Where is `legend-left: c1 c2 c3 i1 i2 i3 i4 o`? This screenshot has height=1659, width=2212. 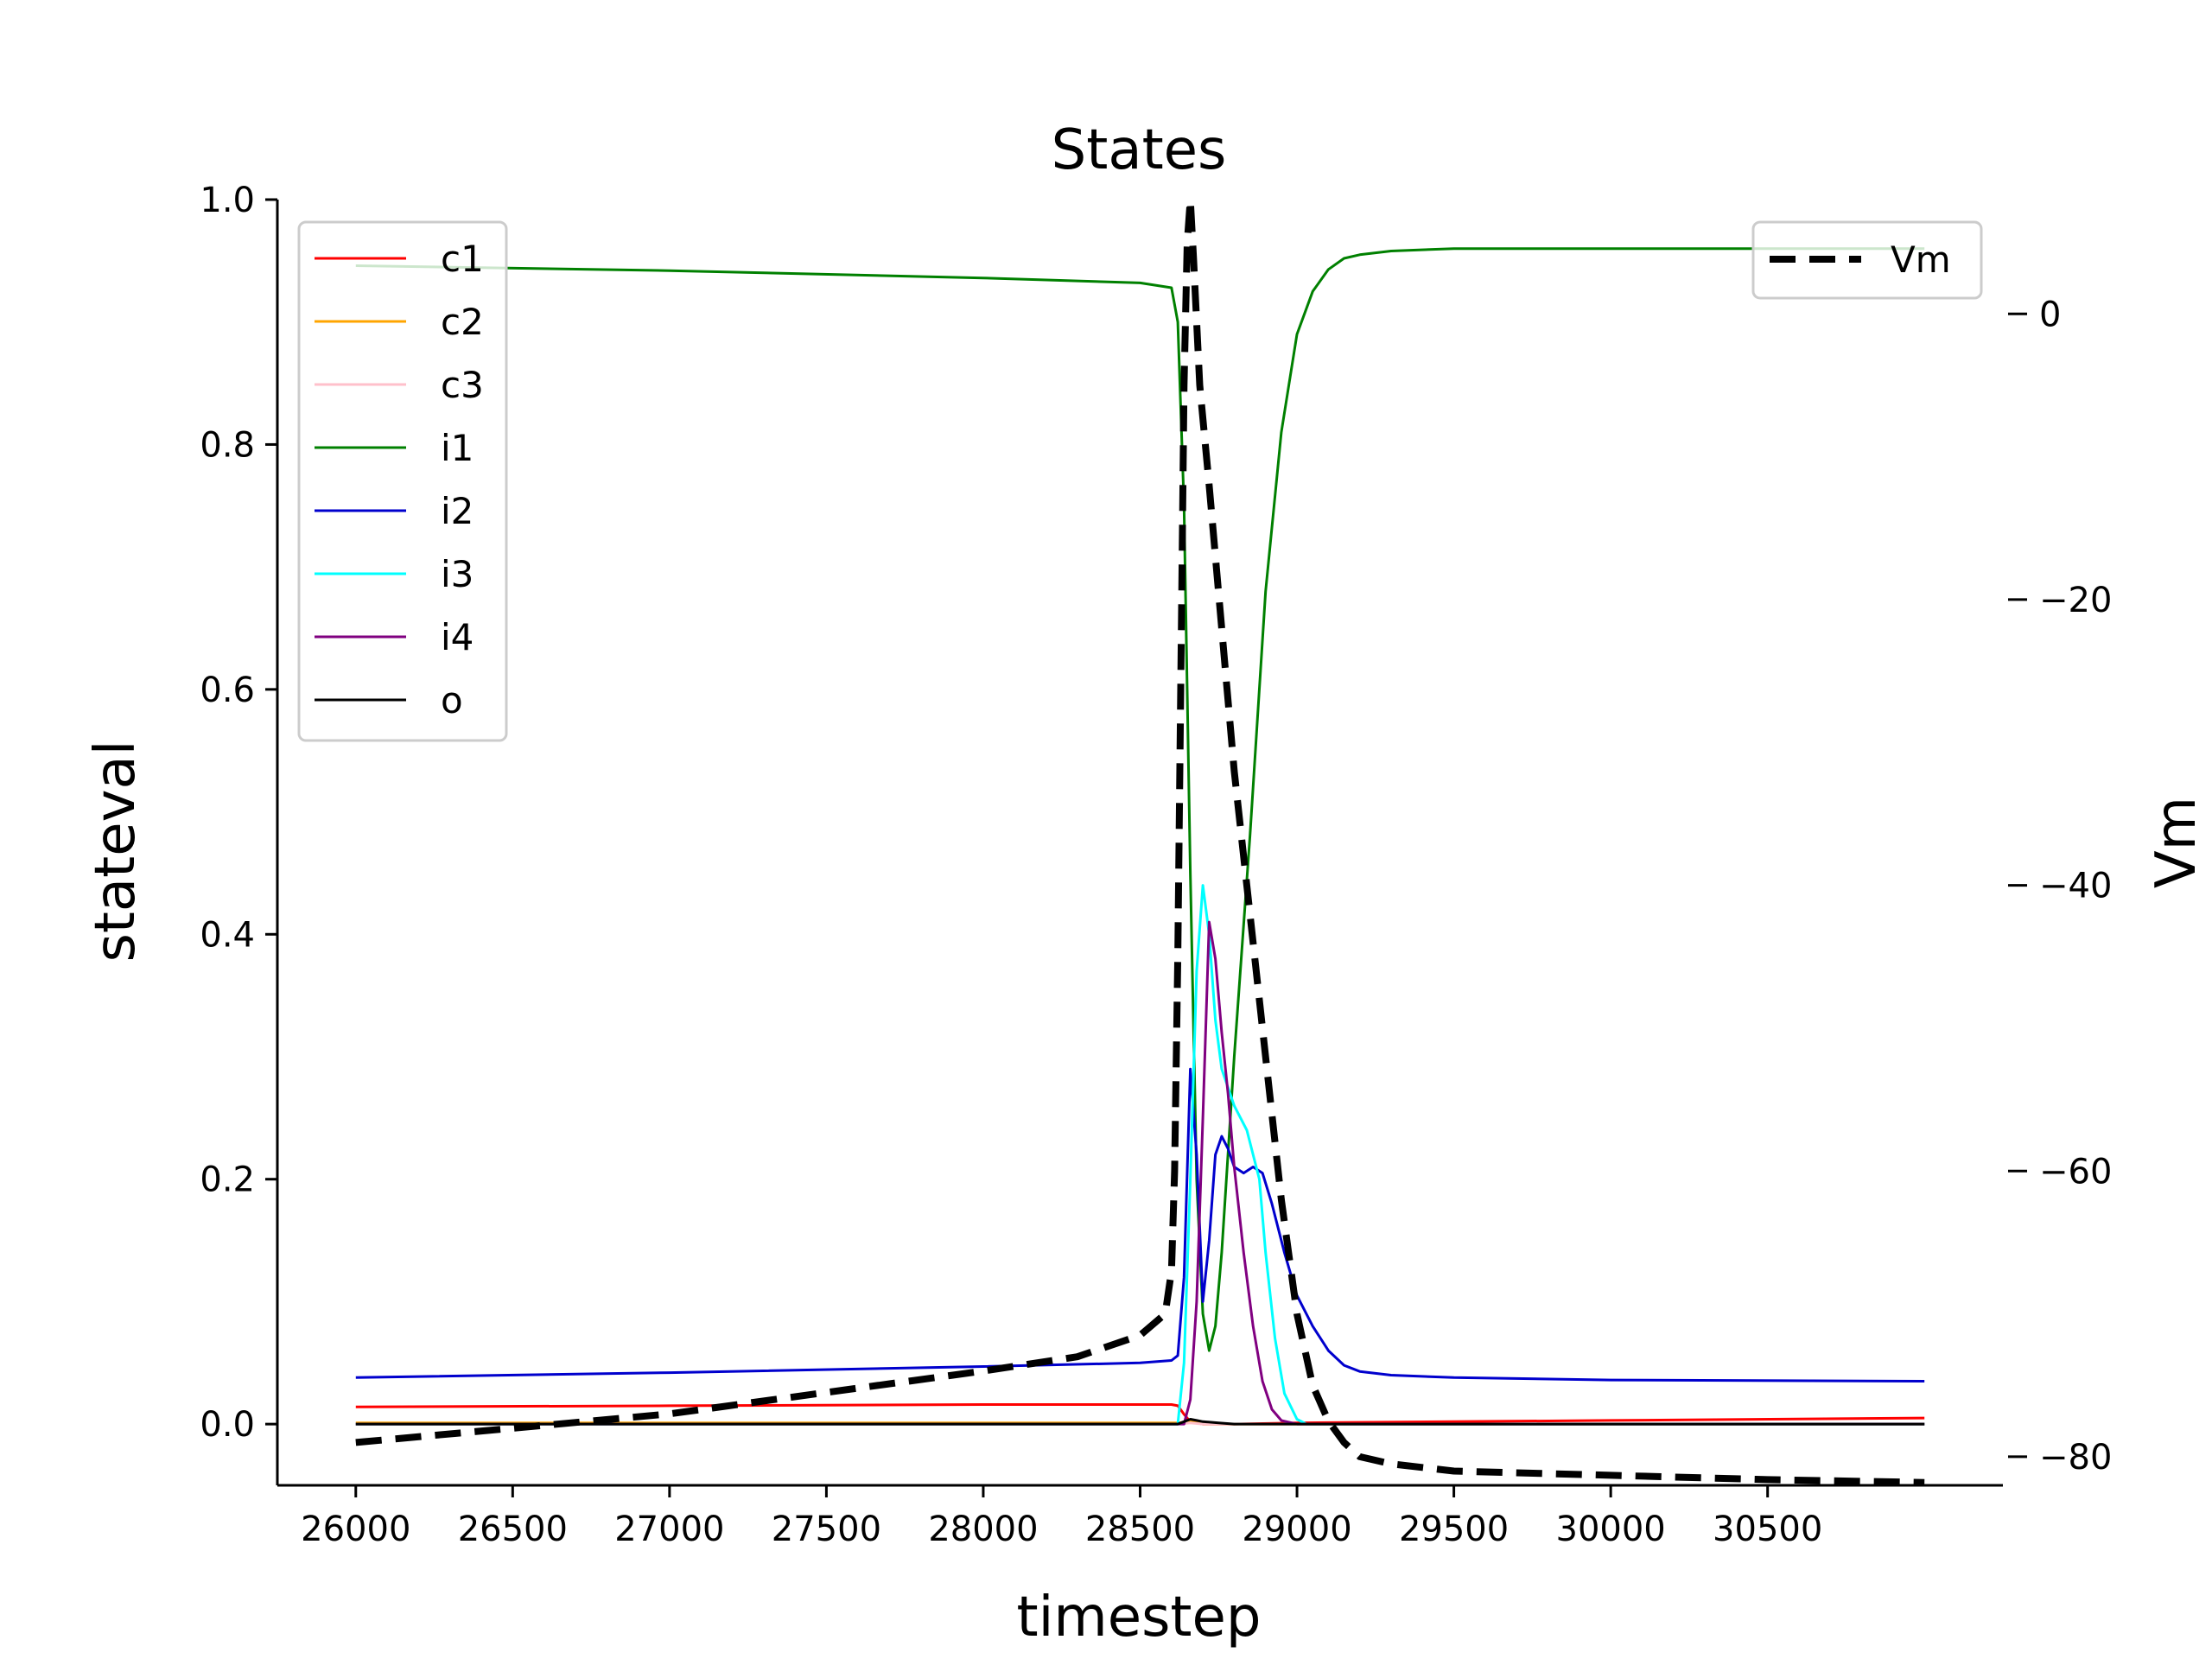
legend-left: c1 c2 c3 i1 i2 i3 i4 o is located at coordinates (402, 481).